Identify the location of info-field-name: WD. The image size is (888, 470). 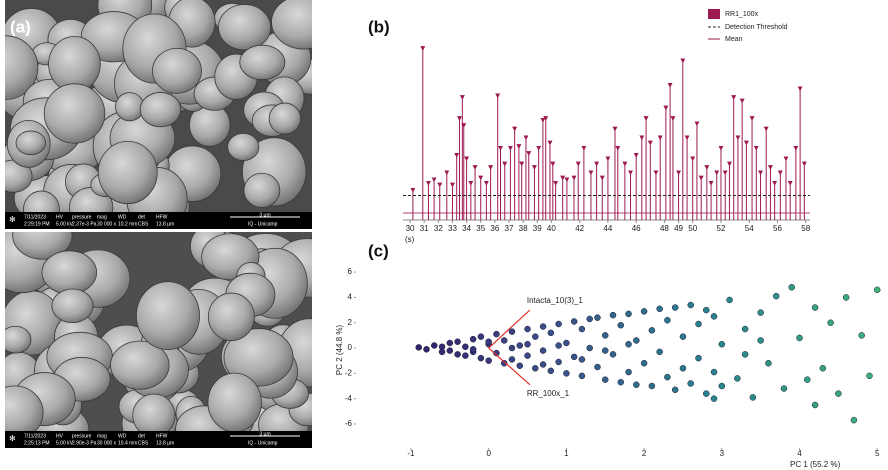
(122, 436).